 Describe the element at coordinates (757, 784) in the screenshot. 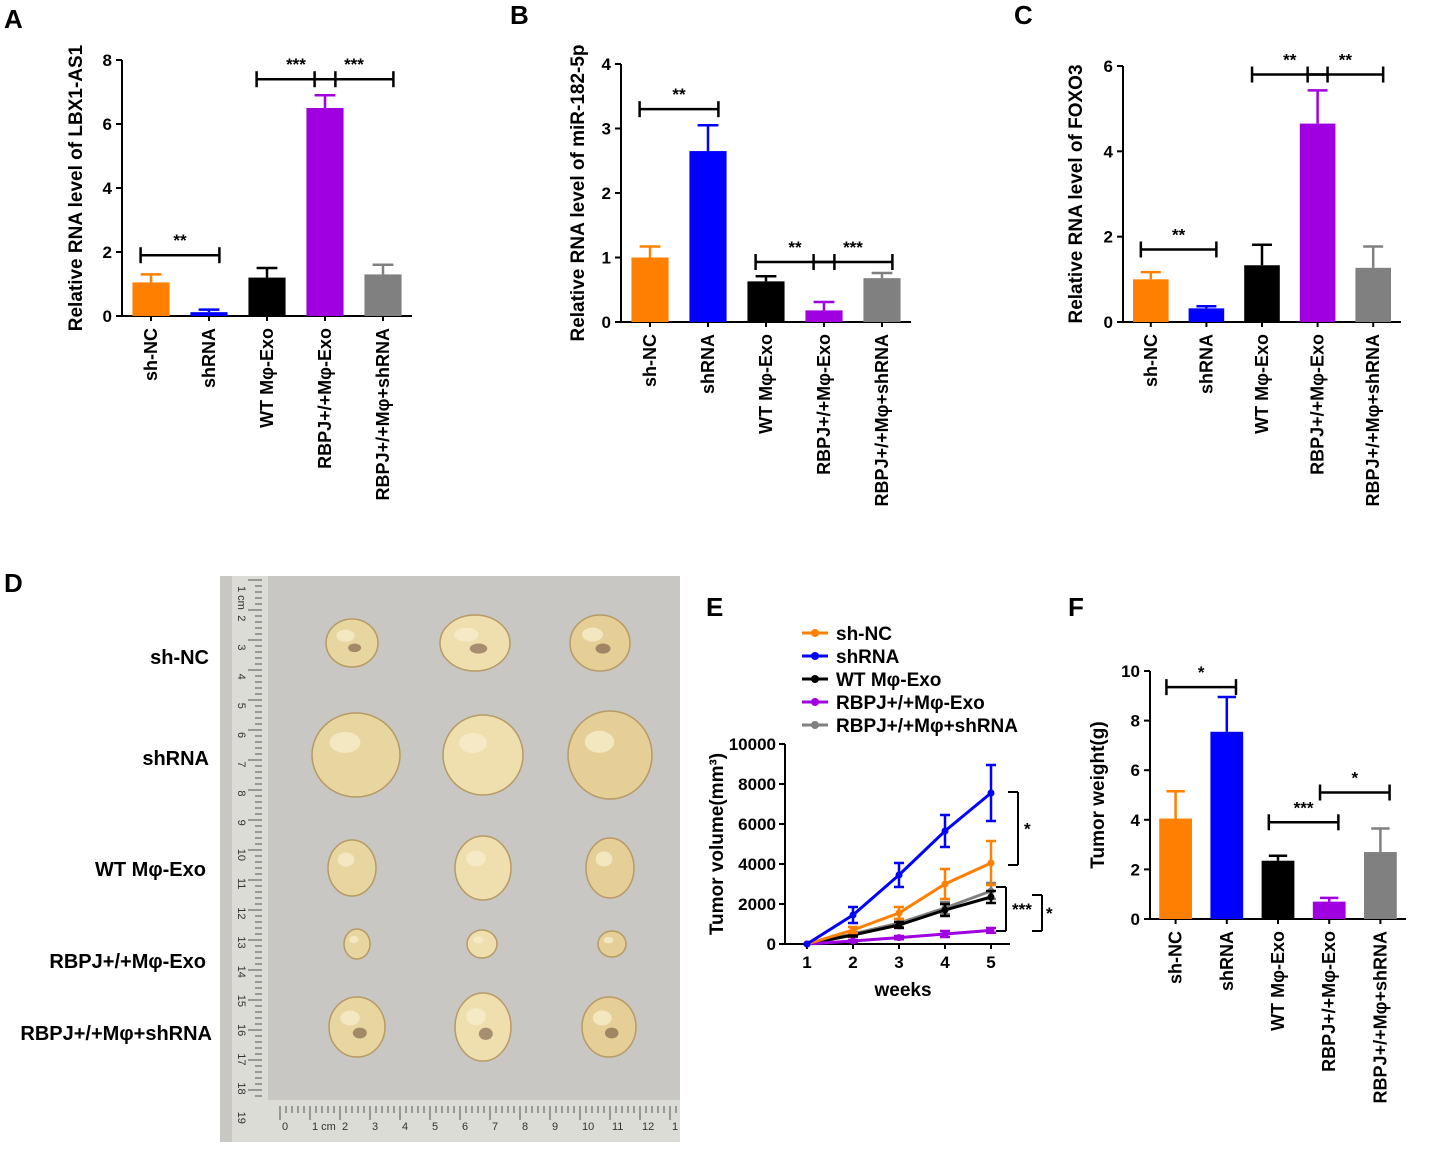

I see `y-tick-label: 8000` at that location.